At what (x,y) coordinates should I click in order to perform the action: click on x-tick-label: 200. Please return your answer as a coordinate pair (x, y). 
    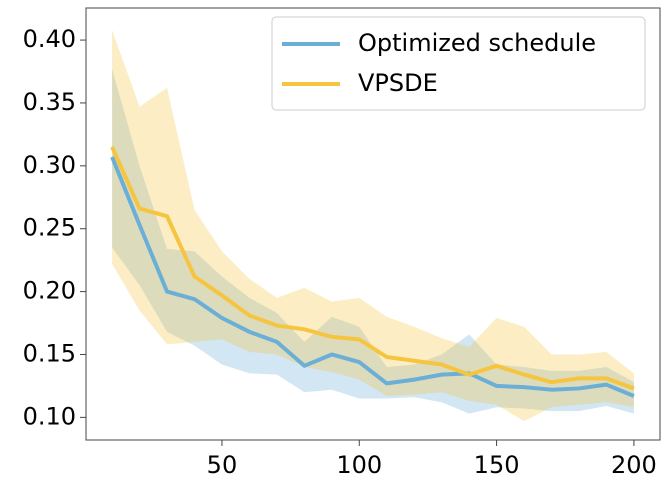
    Looking at the image, I should click on (634, 465).